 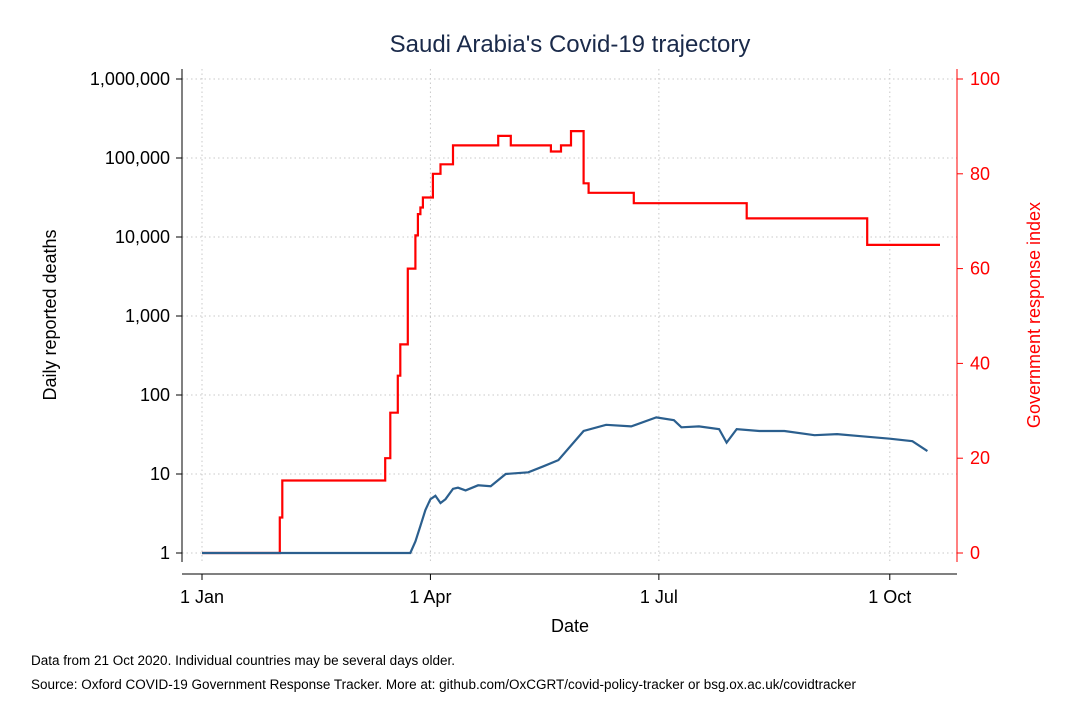 I want to click on x-tick-label: 1 Jul, so click(x=659, y=597).